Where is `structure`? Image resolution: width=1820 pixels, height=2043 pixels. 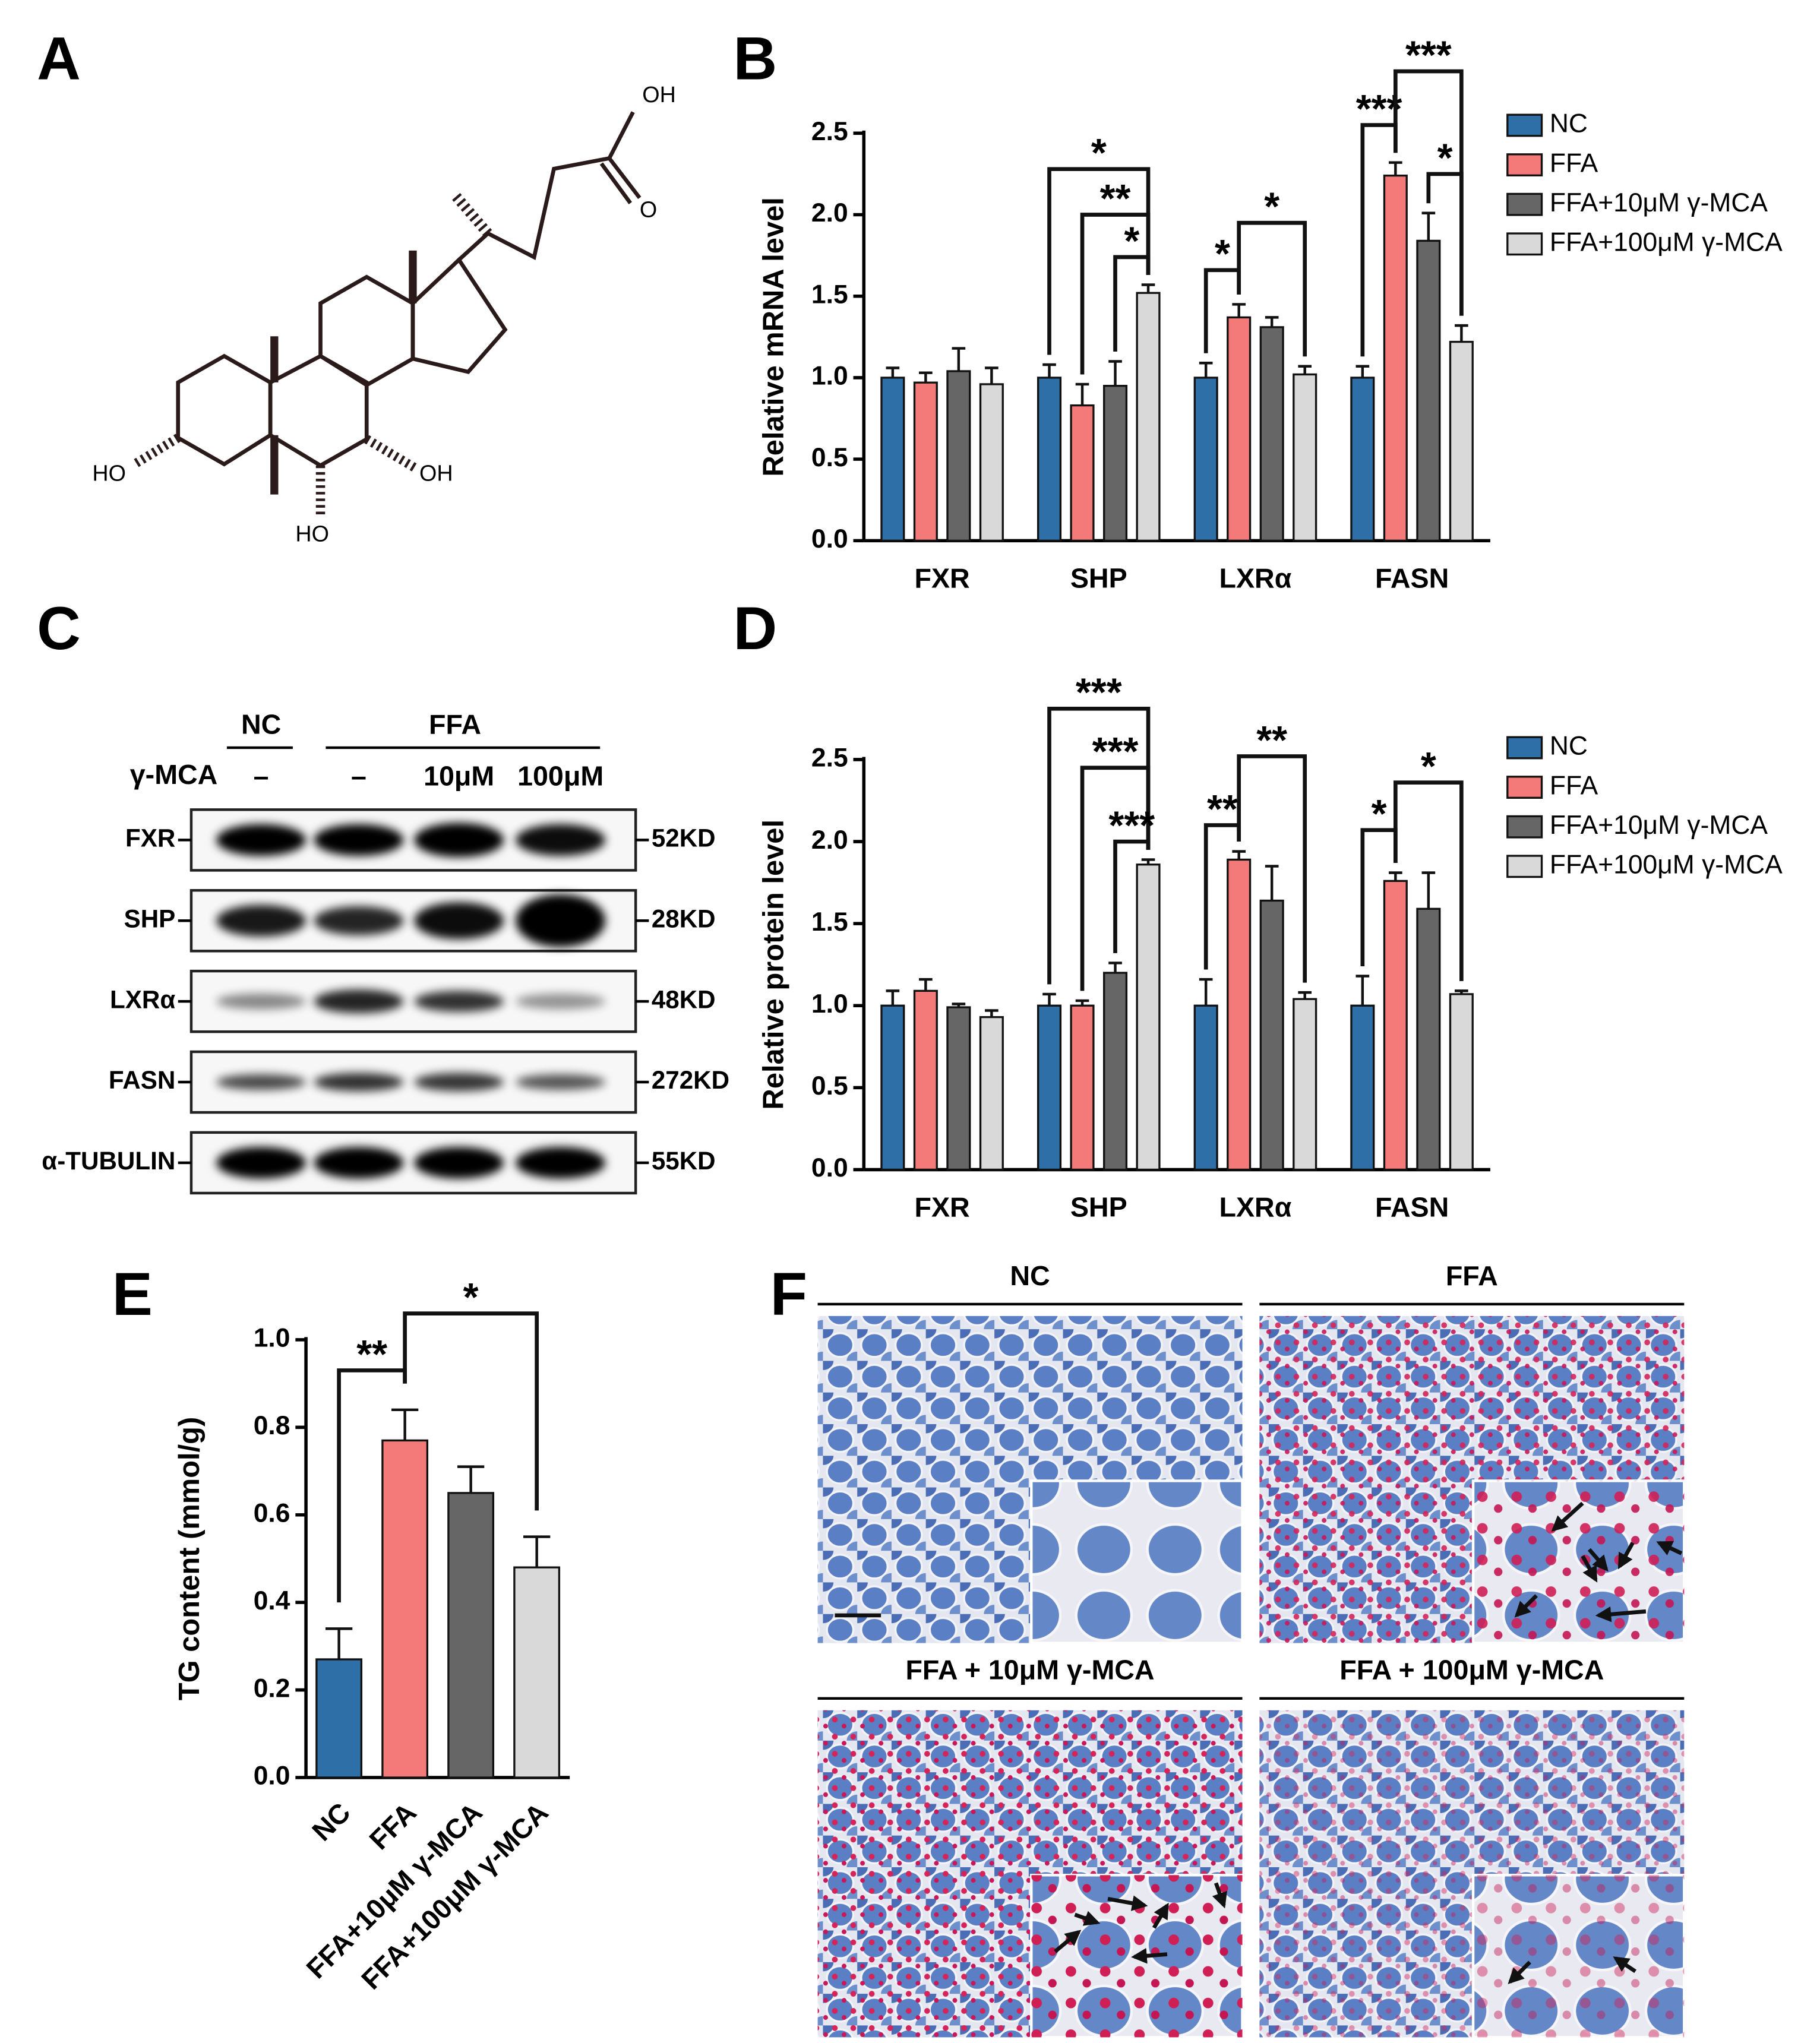
structure is located at coordinates (387, 314).